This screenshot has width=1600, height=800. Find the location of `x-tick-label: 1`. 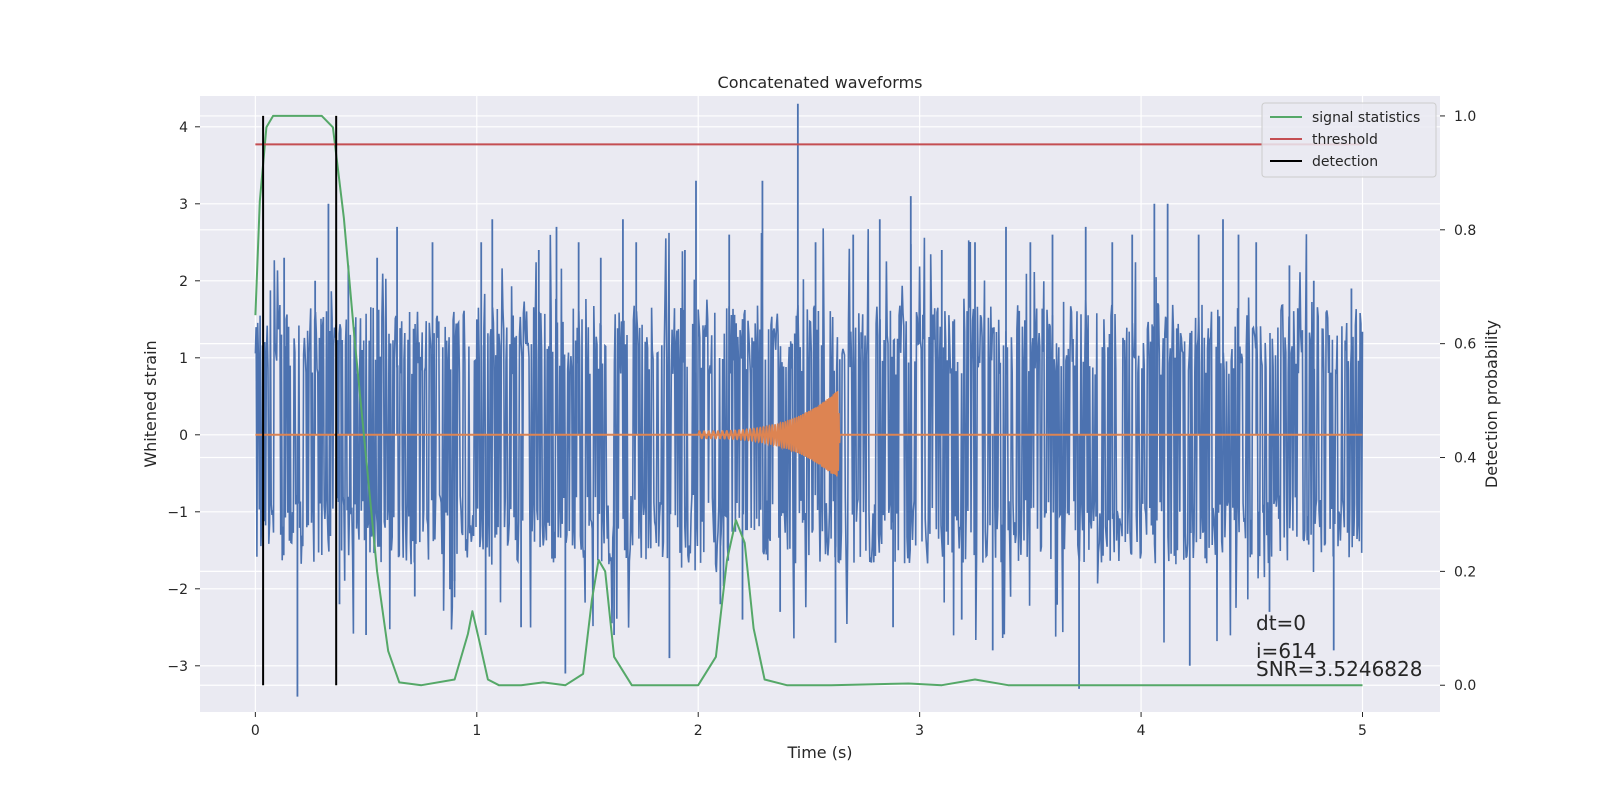

x-tick-label: 1 is located at coordinates (476, 731).